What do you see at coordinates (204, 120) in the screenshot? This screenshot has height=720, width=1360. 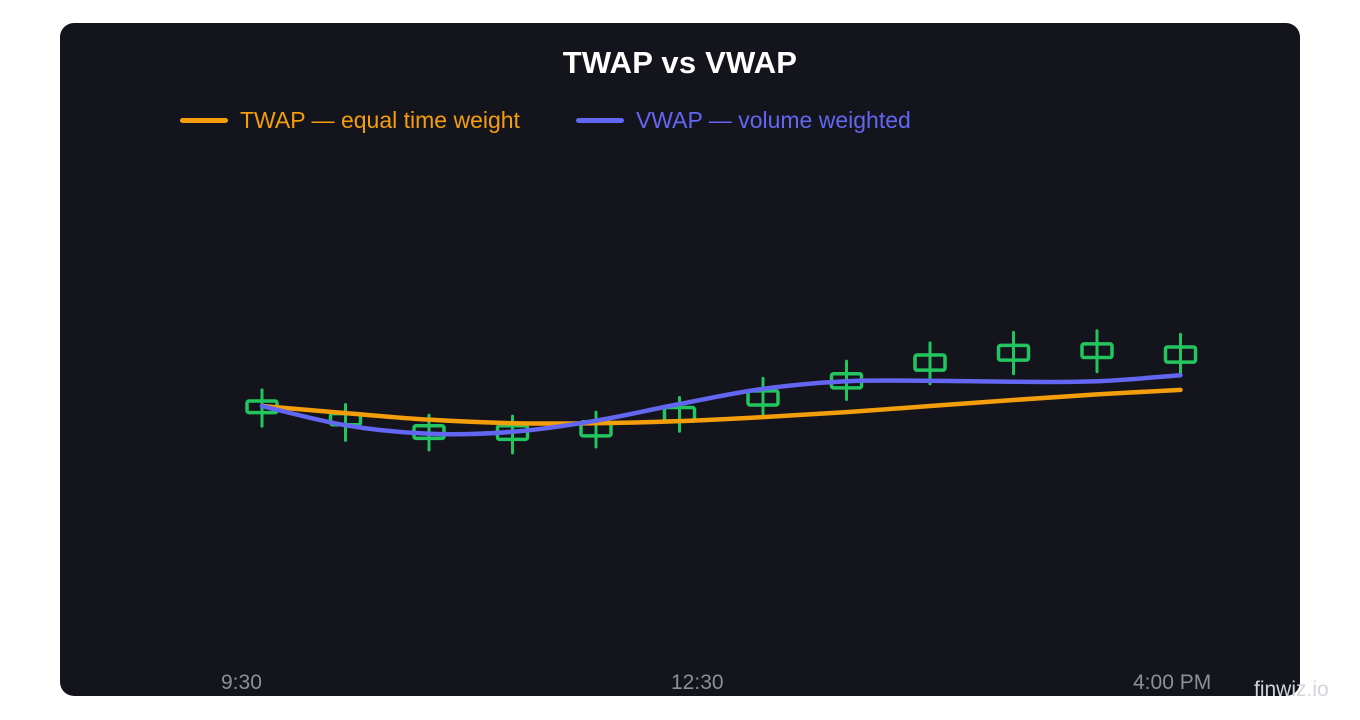 I see `legend-swatch-twap` at bounding box center [204, 120].